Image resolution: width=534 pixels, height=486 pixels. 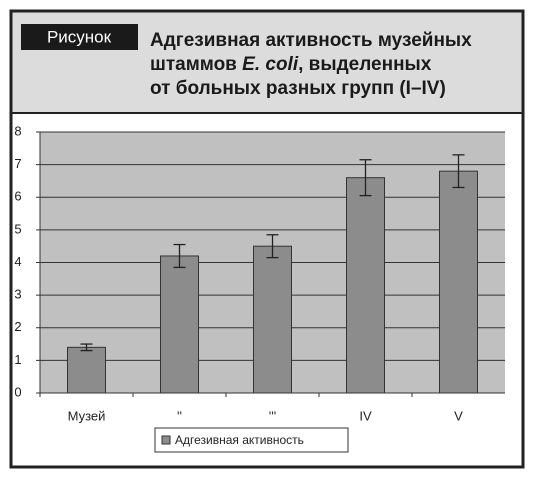 What do you see at coordinates (87, 415) in the screenshot?
I see `x-tick-label: Музей` at bounding box center [87, 415].